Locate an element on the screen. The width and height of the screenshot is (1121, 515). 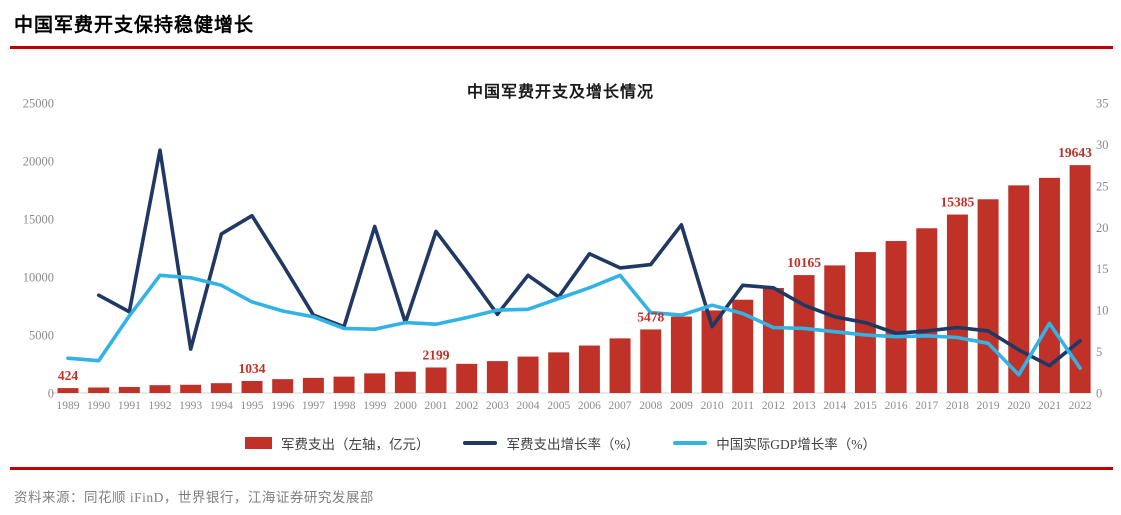
legend-label-milex: 军费支出（左轴，亿元） is located at coordinates (355, 444).